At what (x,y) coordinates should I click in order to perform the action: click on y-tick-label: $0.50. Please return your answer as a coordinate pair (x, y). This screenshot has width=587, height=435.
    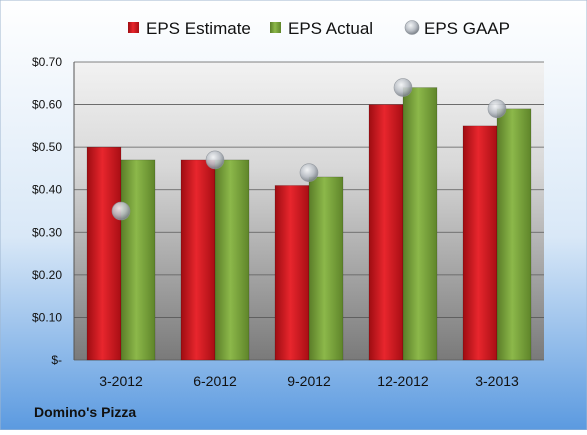
    Looking at the image, I should click on (47, 147).